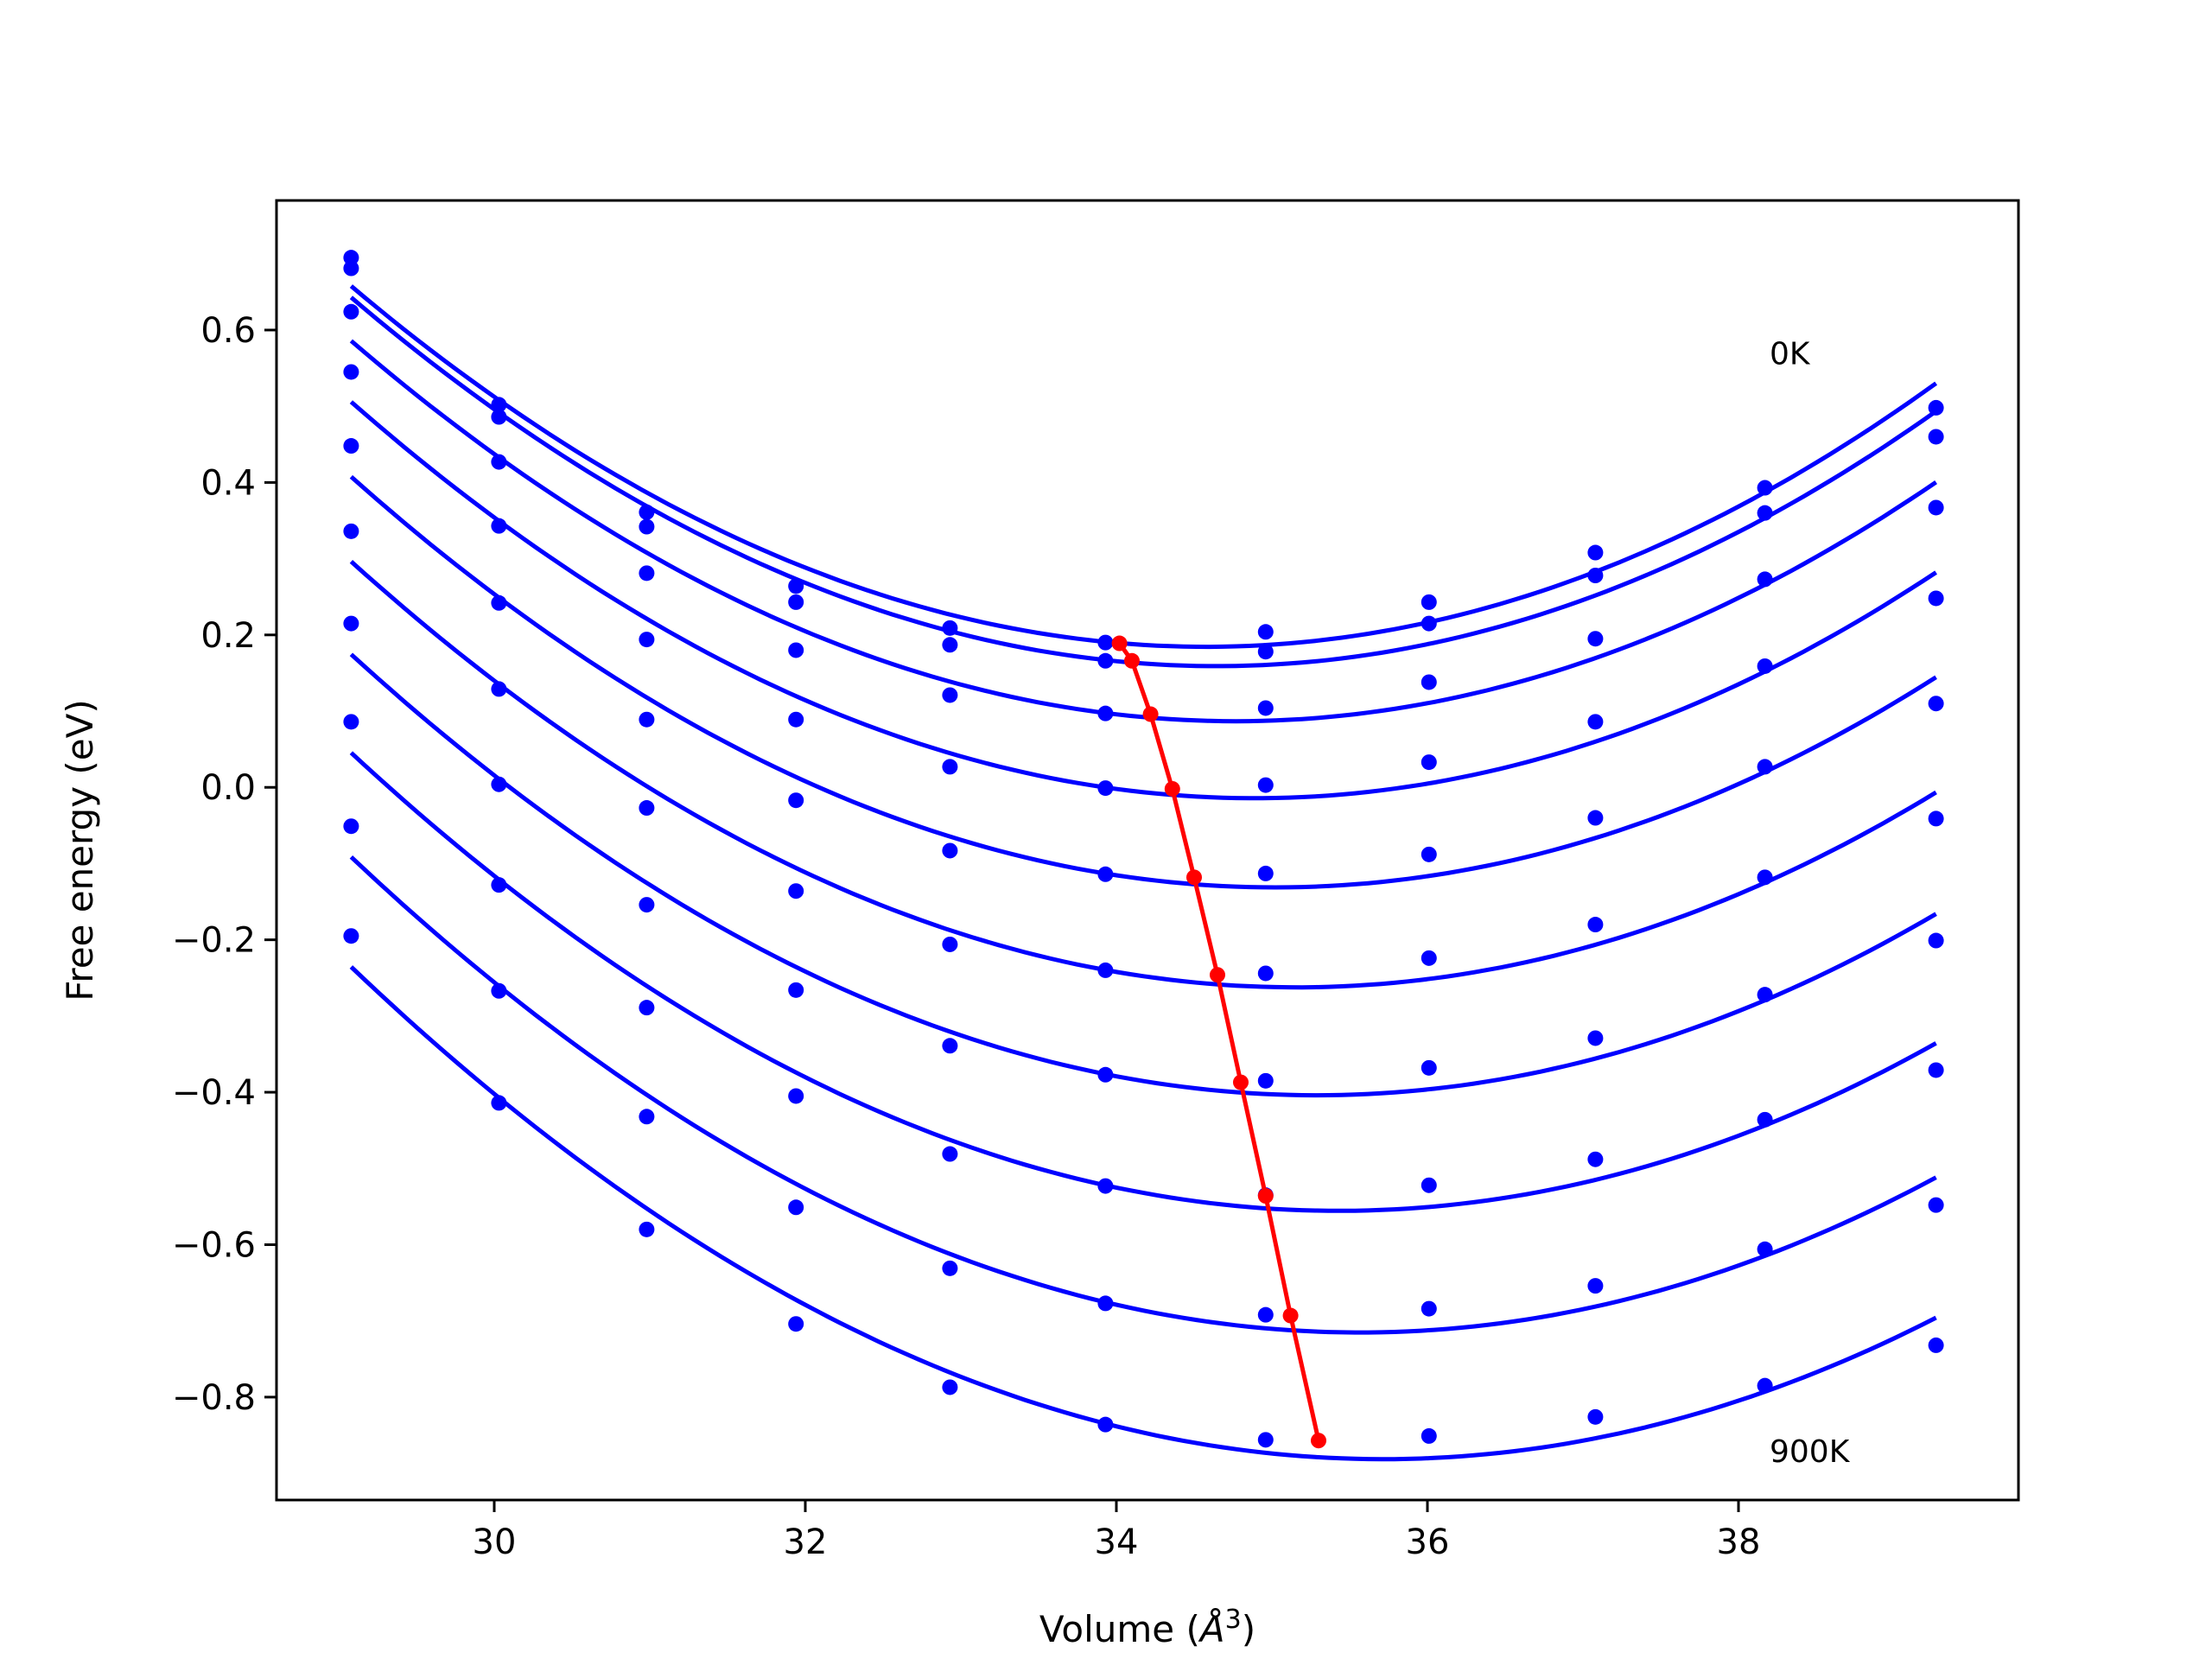 Image resolution: width=2212 pixels, height=1659 pixels. What do you see at coordinates (1428, 1542) in the screenshot?
I see `x-tick-label-3: 36` at bounding box center [1428, 1542].